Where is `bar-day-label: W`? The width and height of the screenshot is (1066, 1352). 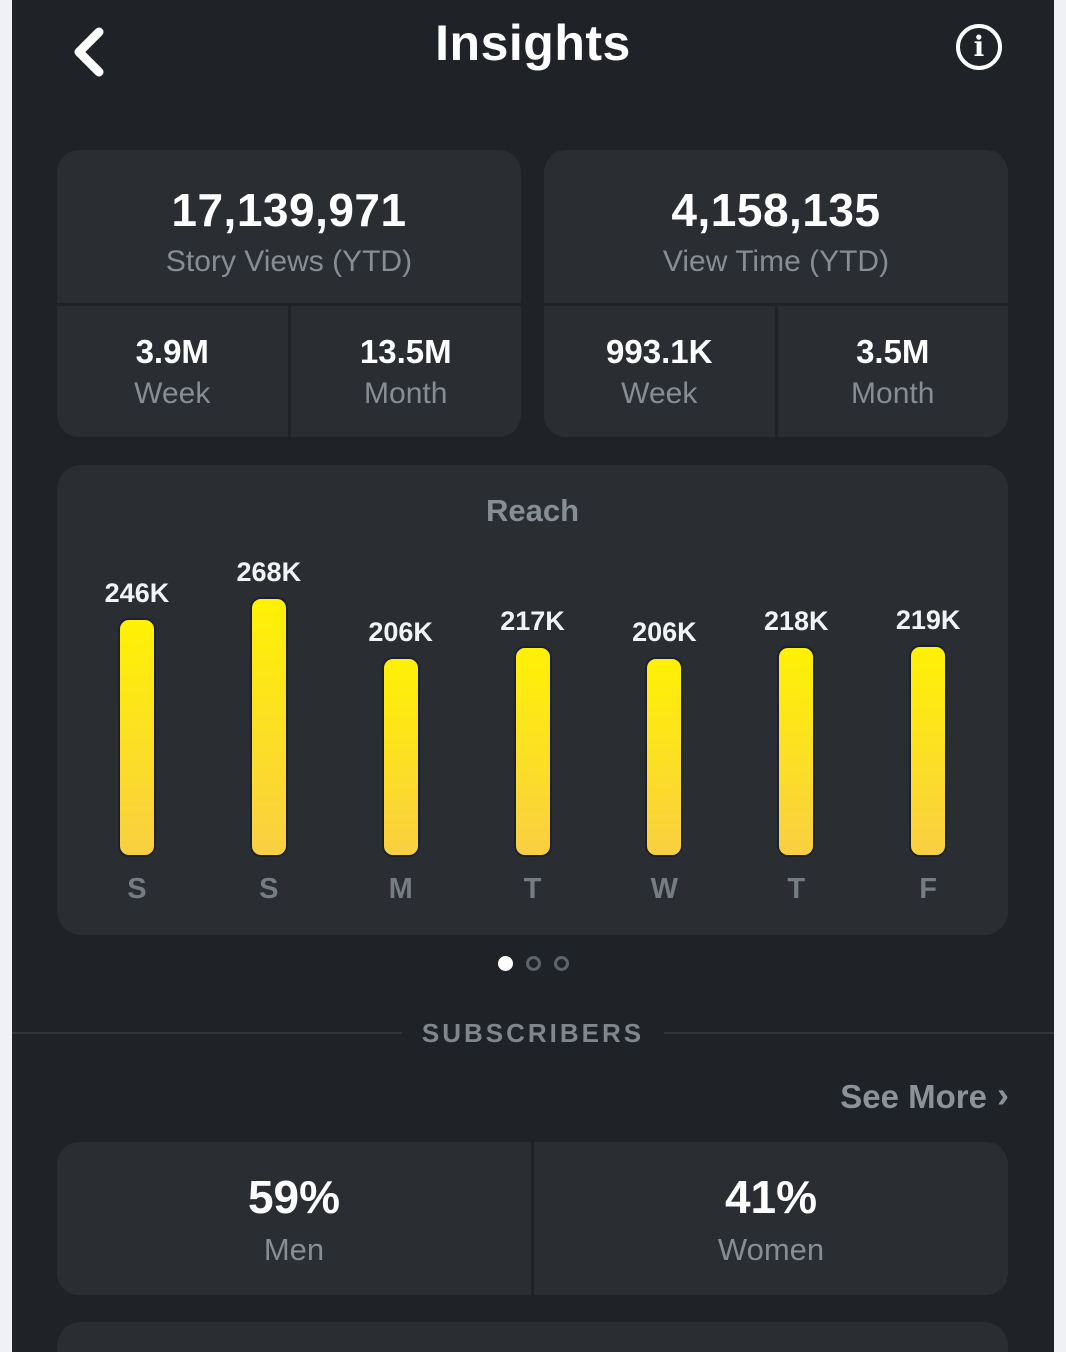
bar-day-label: W is located at coordinates (664, 889).